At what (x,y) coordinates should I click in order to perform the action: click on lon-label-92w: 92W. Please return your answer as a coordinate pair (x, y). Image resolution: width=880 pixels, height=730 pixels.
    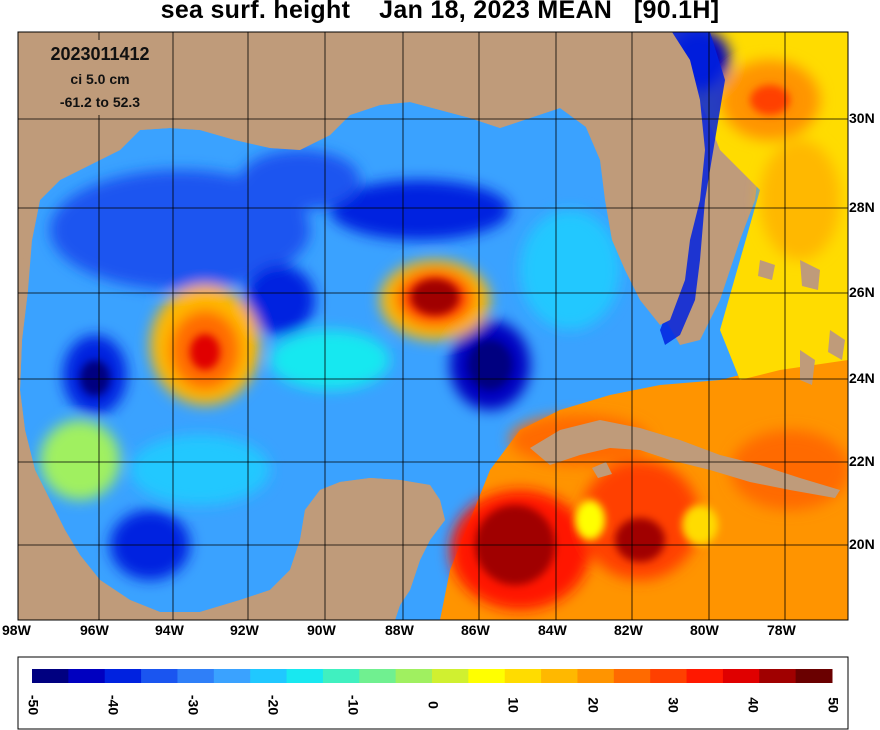
    Looking at the image, I should click on (244, 630).